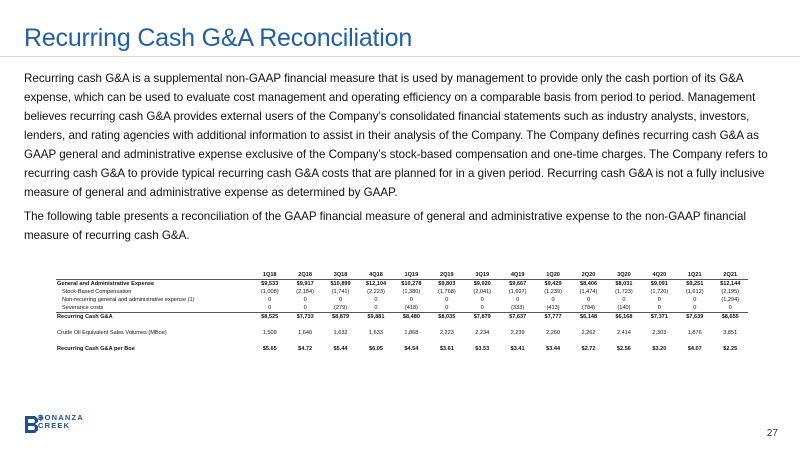 This screenshot has width=800, height=450. What do you see at coordinates (340, 316) in the screenshot?
I see `value-cell: $8,879` at bounding box center [340, 316].